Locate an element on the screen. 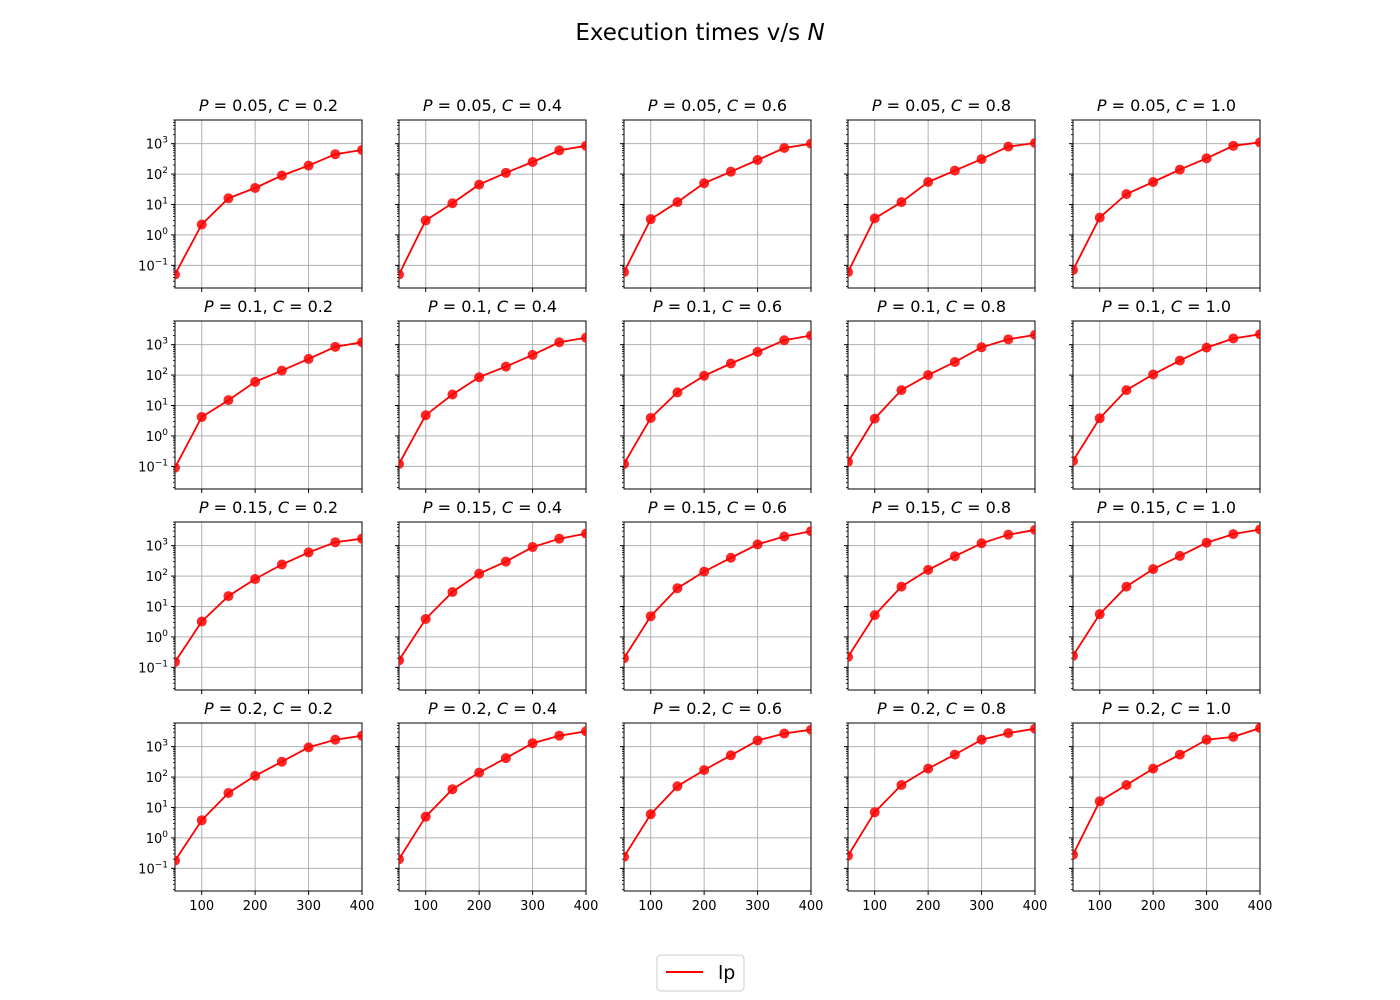  subplot-title: P = 0.05, C = 0.6 is located at coordinates (717, 105).